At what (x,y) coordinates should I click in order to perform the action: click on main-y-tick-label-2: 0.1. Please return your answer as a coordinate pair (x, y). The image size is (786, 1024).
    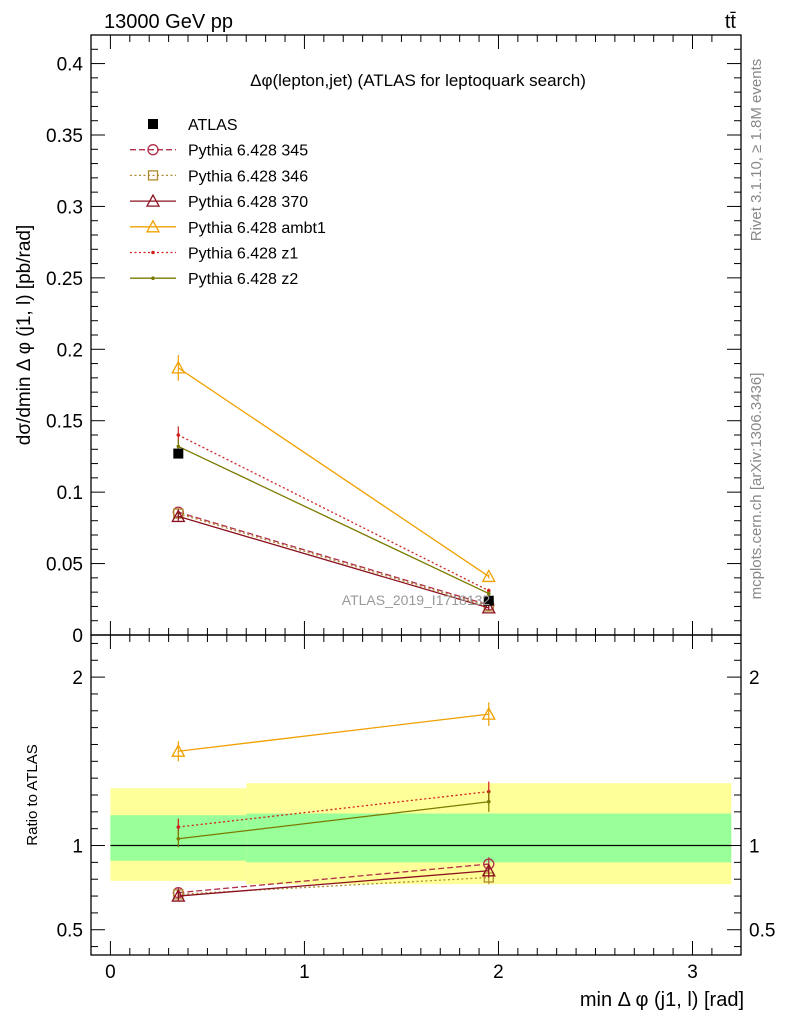
    Looking at the image, I should click on (70, 493).